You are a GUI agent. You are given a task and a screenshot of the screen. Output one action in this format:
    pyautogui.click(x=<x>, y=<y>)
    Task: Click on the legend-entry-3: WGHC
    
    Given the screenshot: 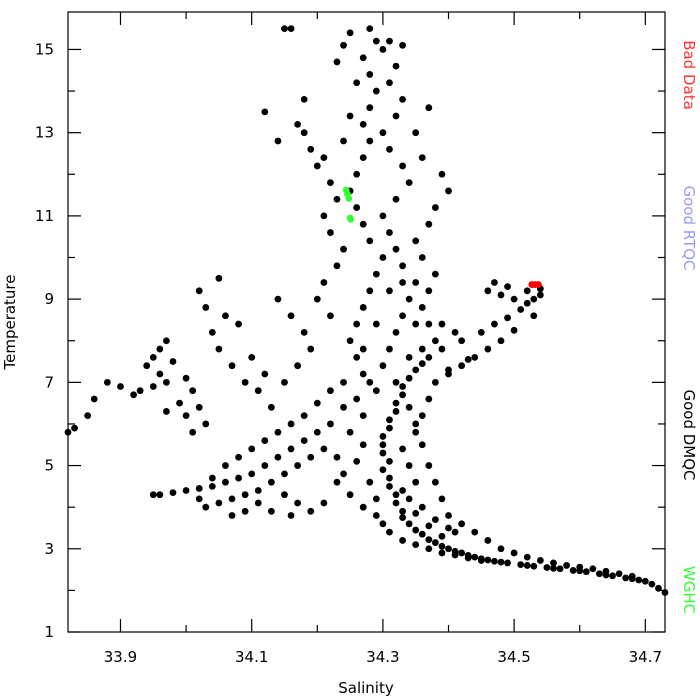 What is the action you would take?
    pyautogui.click(x=689, y=590)
    